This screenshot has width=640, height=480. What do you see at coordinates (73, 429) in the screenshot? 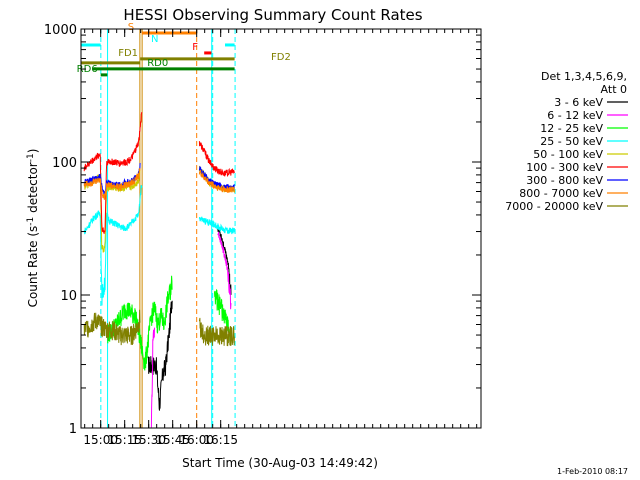
I see `y-tick-label-0: 1` at bounding box center [73, 429].